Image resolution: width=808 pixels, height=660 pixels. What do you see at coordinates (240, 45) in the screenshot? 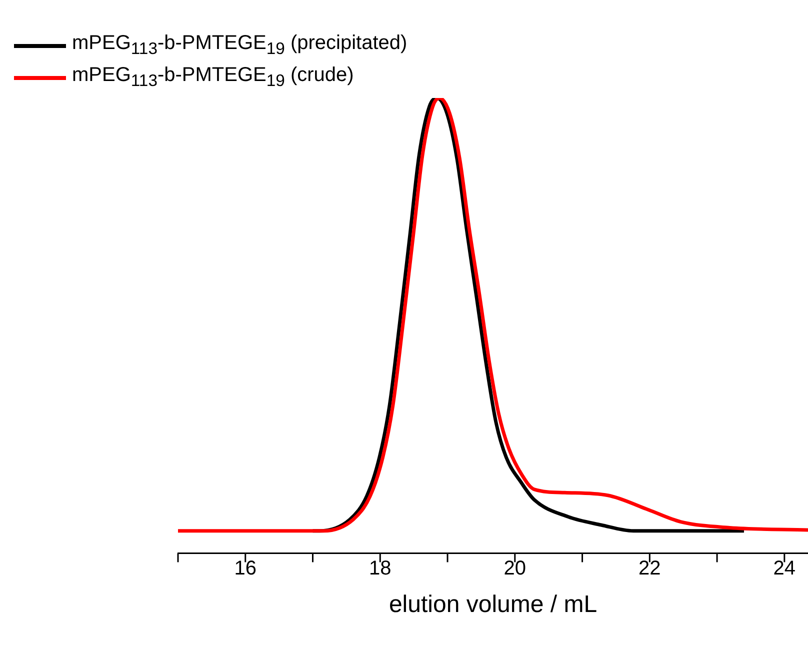
I see `legend-label: mPEG$_{113}$-b-PMTEGE$_{19}$ (precipitated)` at bounding box center [240, 45].